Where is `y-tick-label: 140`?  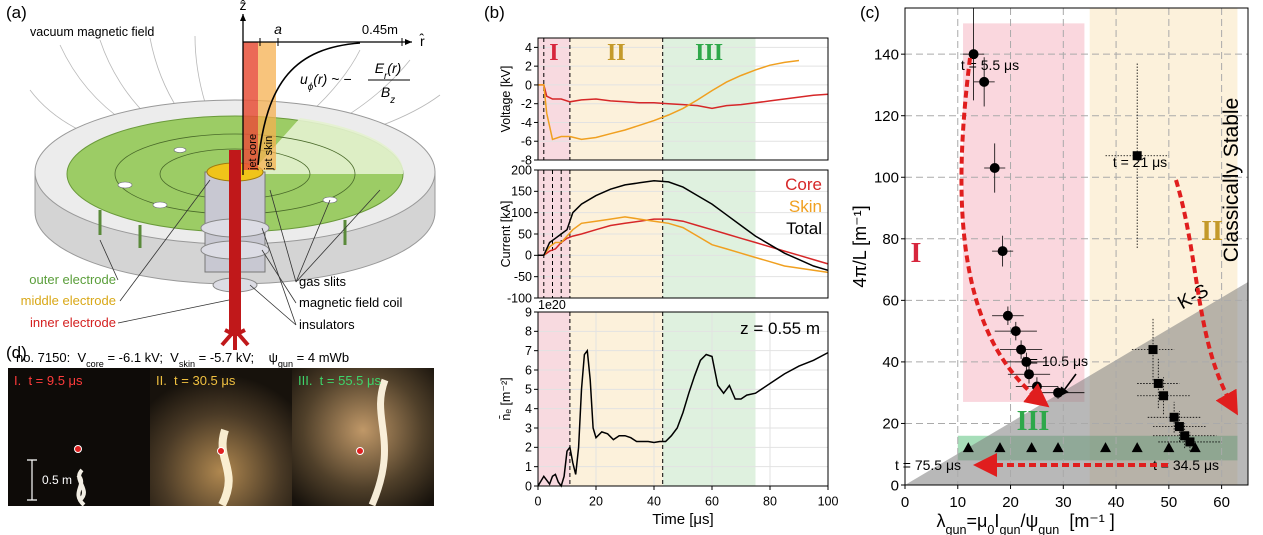
y-tick-label: 140 is located at coordinates (886, 54).